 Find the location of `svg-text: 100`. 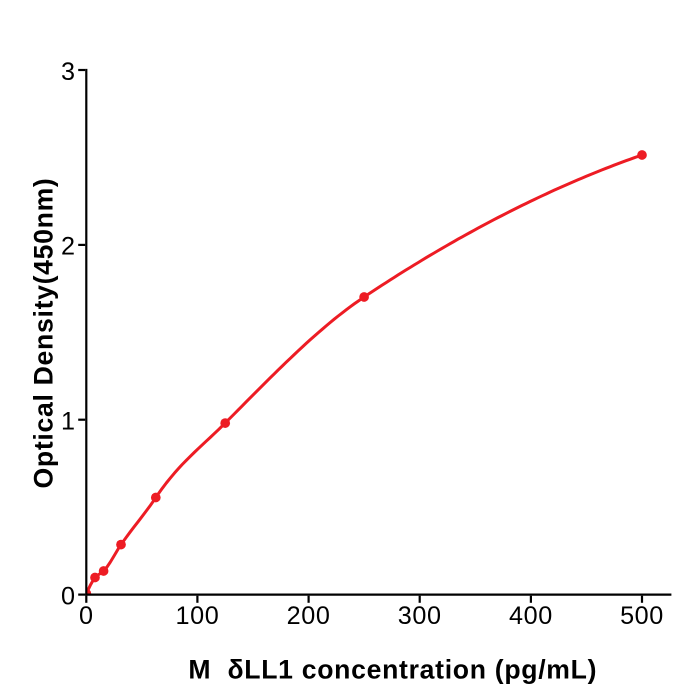

svg-text: 100 is located at coordinates (197, 616).